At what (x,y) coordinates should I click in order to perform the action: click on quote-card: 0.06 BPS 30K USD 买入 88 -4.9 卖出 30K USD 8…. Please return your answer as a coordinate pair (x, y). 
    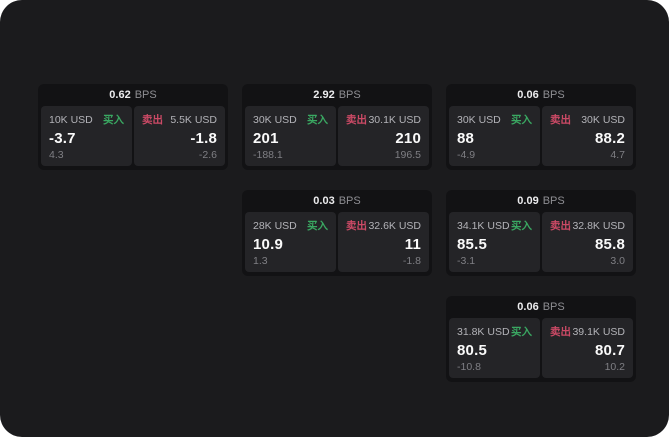
    Looking at the image, I should click on (541, 127).